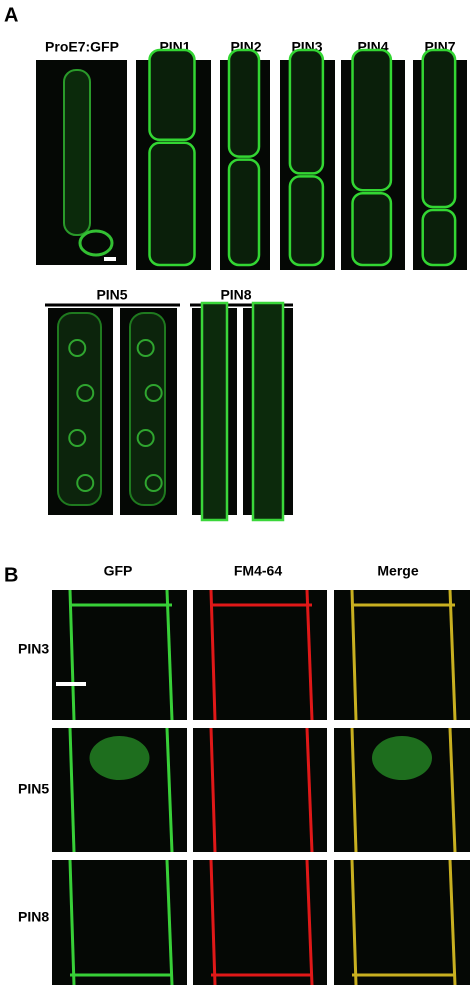 Image resolution: width=474 pixels, height=989 pixels. What do you see at coordinates (11, 575) in the screenshot?
I see `panel-label: B` at bounding box center [11, 575].